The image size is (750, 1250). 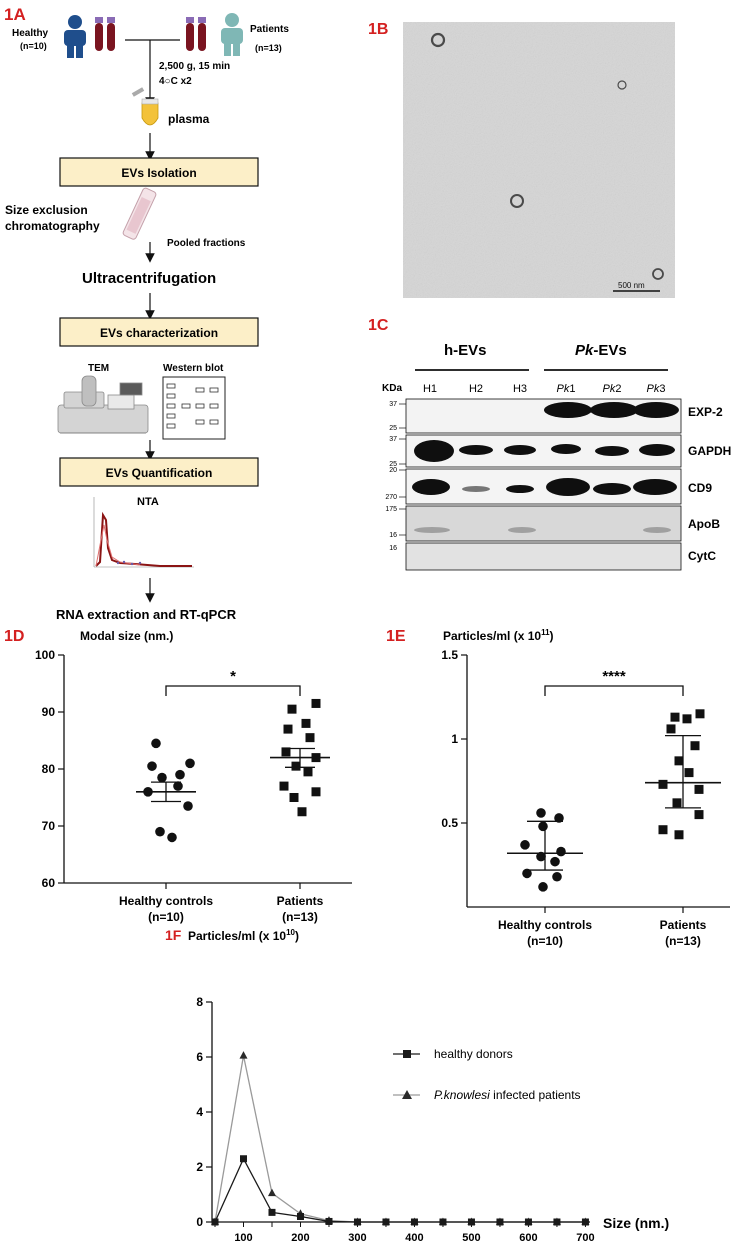 What do you see at coordinates (243, 935) in the screenshot?
I see `chart-title: Particles/ml (x 1010)` at bounding box center [243, 935].